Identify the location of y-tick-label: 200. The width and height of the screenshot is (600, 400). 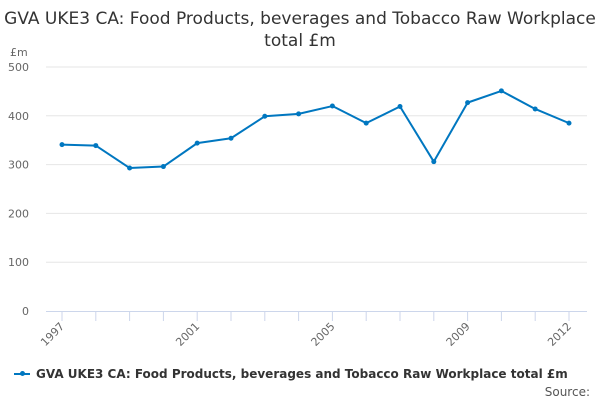
(18, 213).